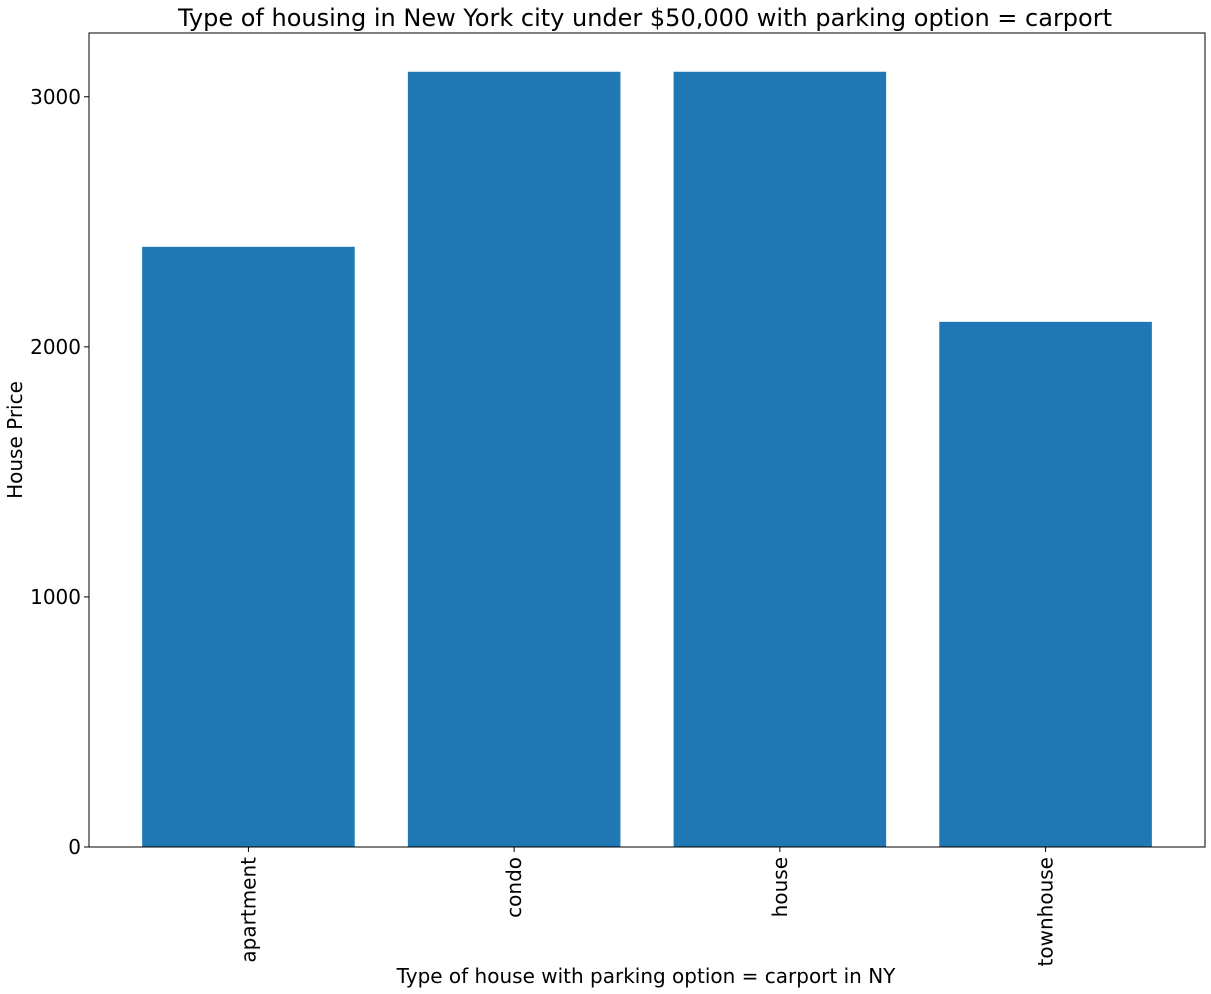 This screenshot has height=994, width=1211. I want to click on bar-house, so click(780, 459).